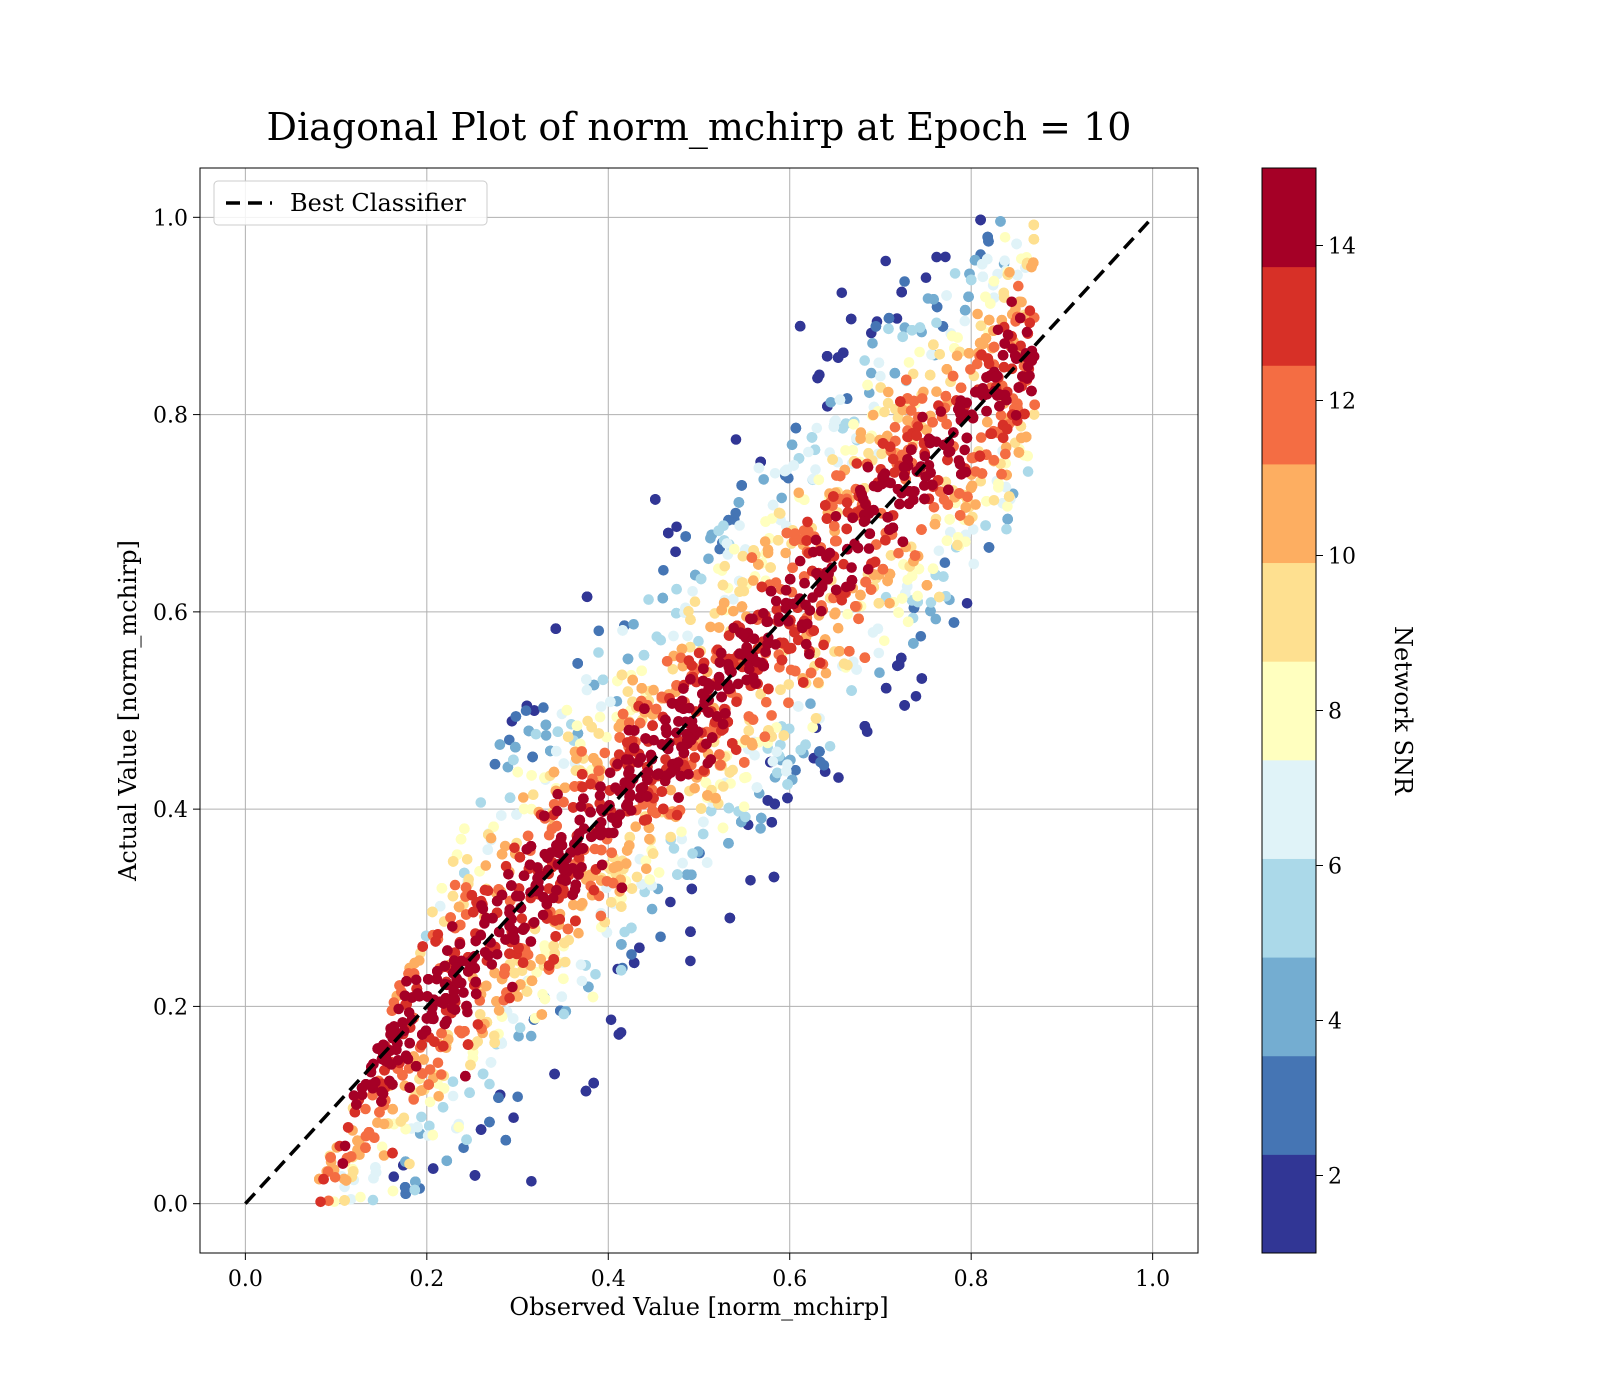 The width and height of the screenshot is (1600, 1400). I want to click on x-tick-label: 1.0, so click(1152, 1279).